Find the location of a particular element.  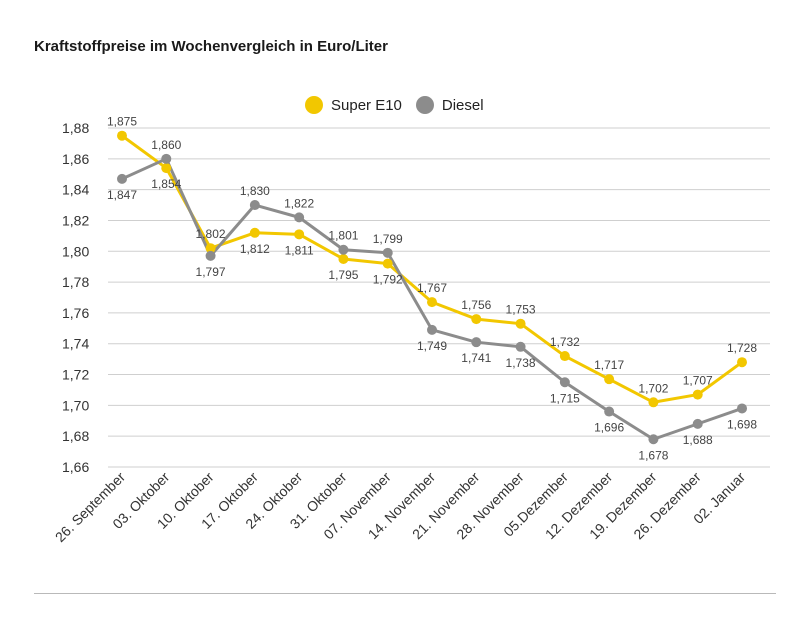

data-label: 1,741 is located at coordinates (476, 358).